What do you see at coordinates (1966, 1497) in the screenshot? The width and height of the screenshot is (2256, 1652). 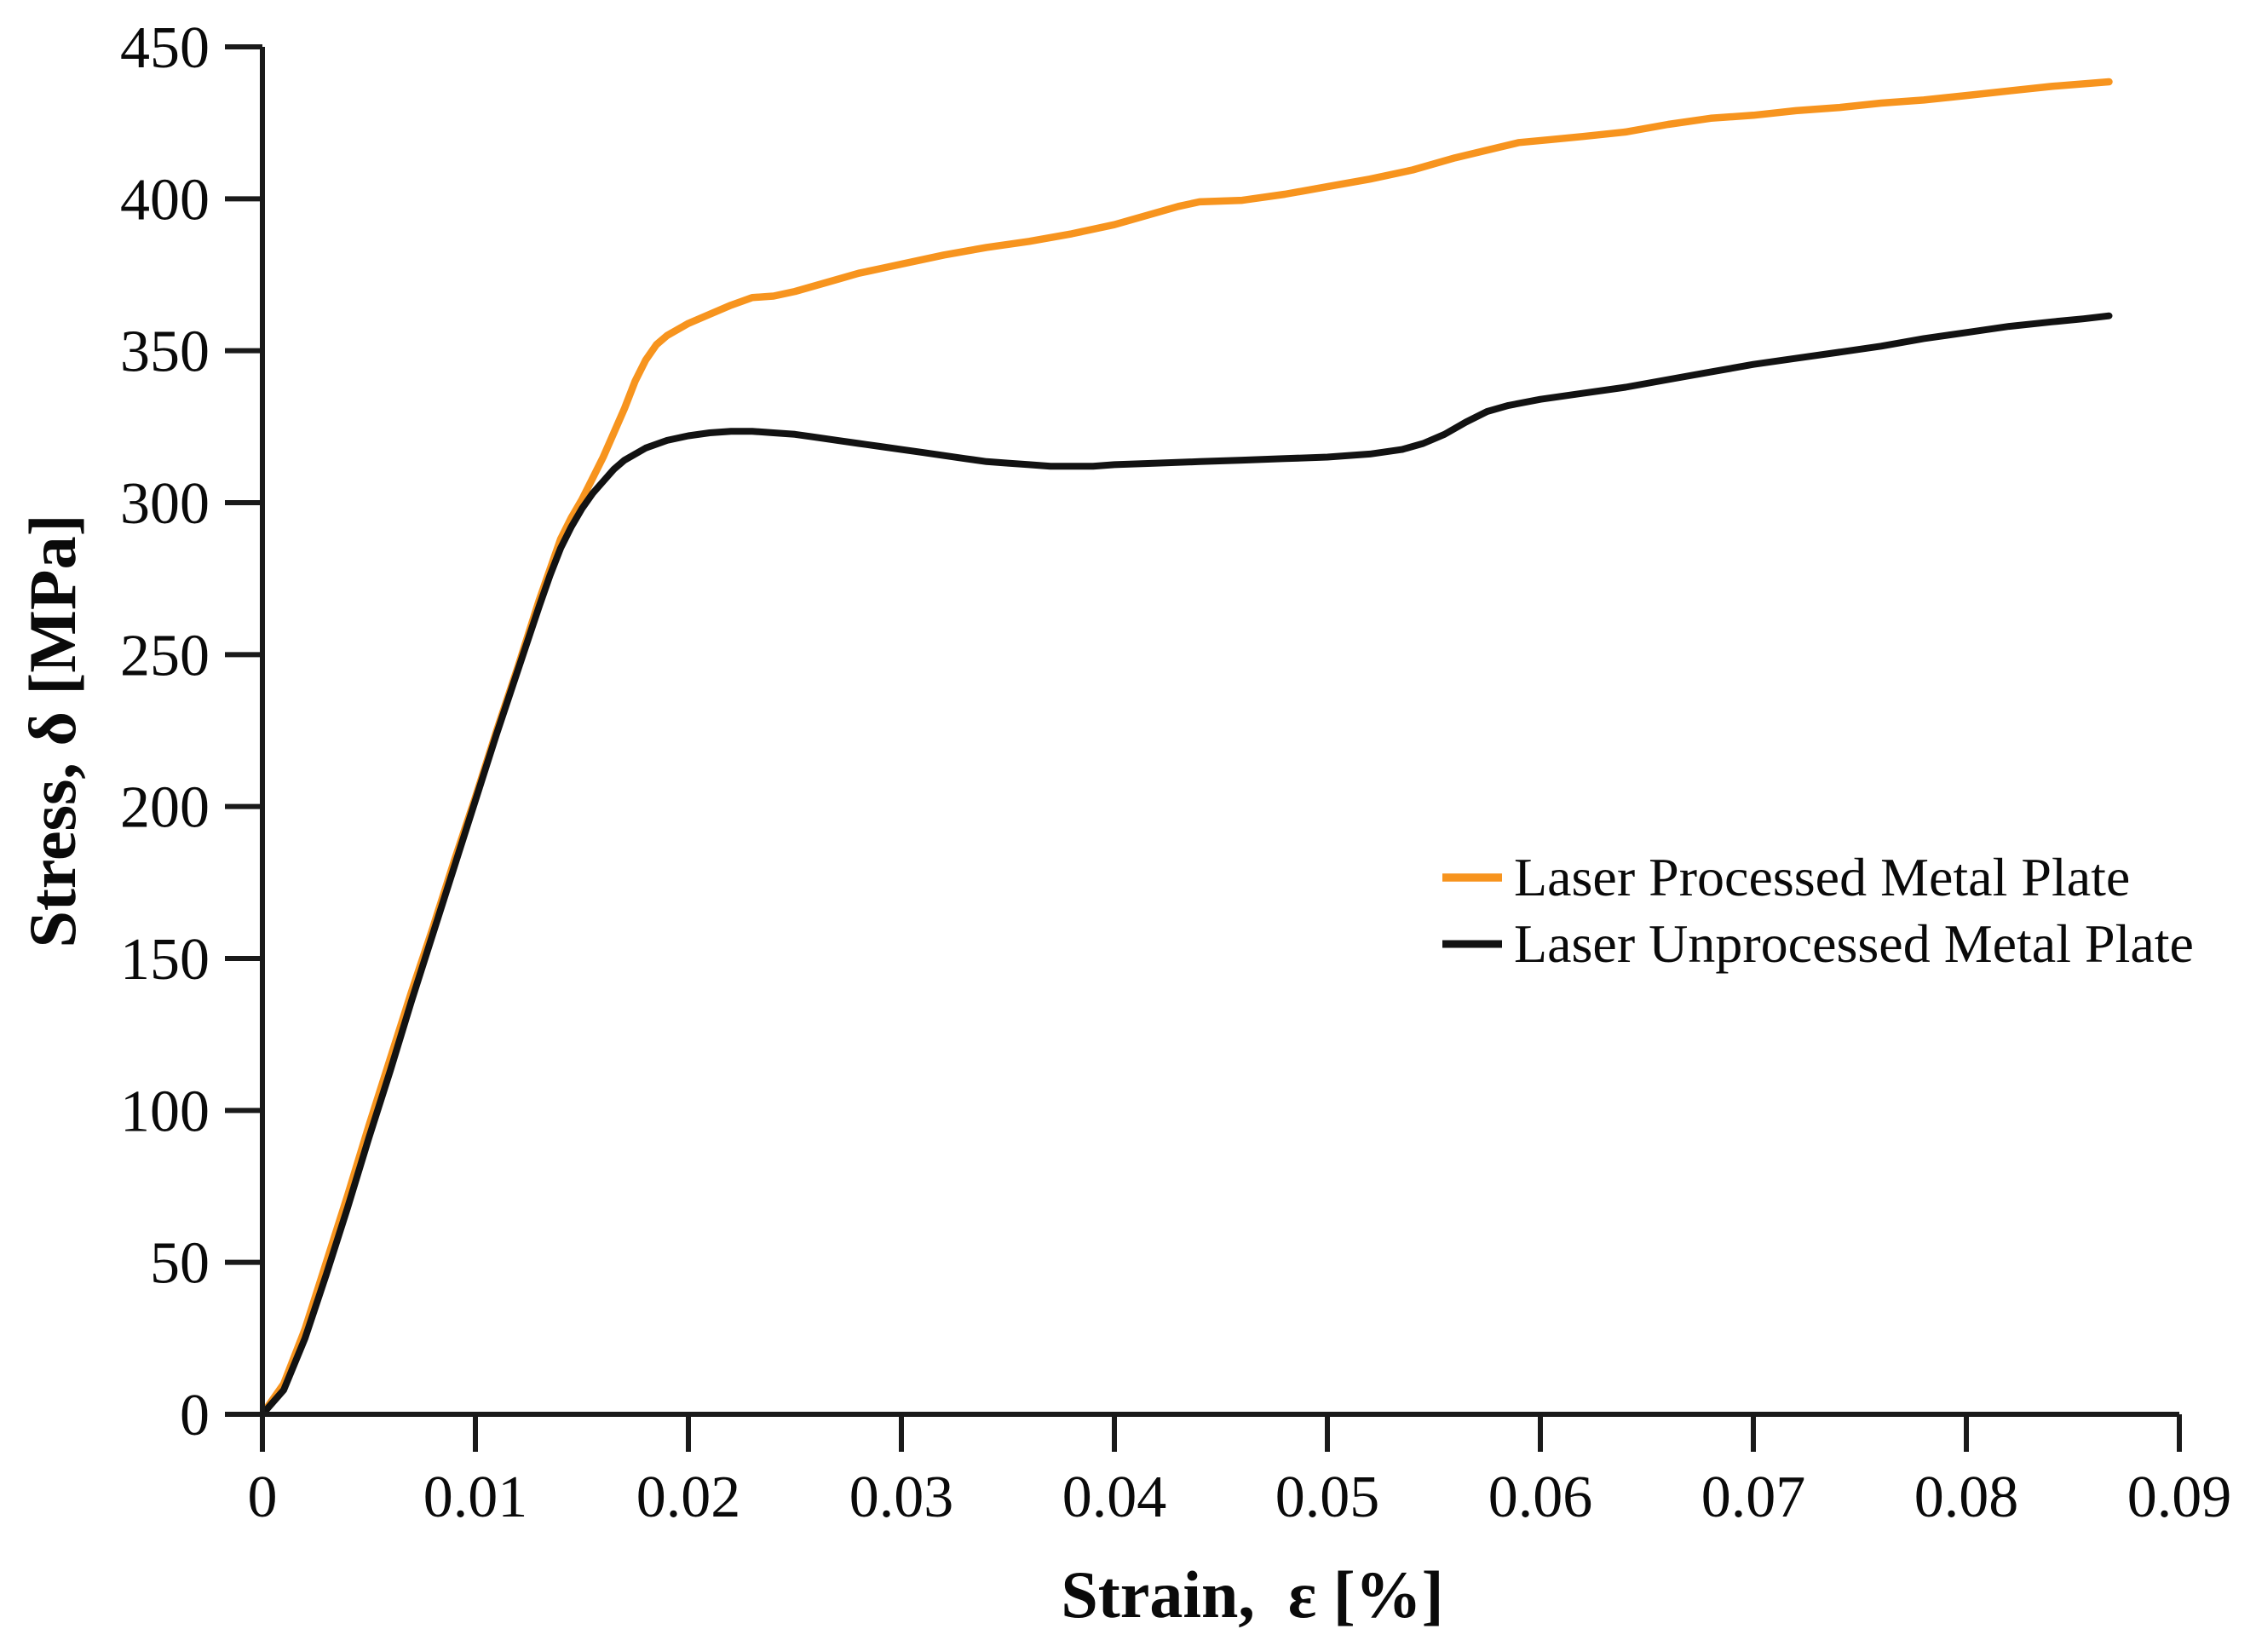 I see `x-tick-label: 0.08` at bounding box center [1966, 1497].